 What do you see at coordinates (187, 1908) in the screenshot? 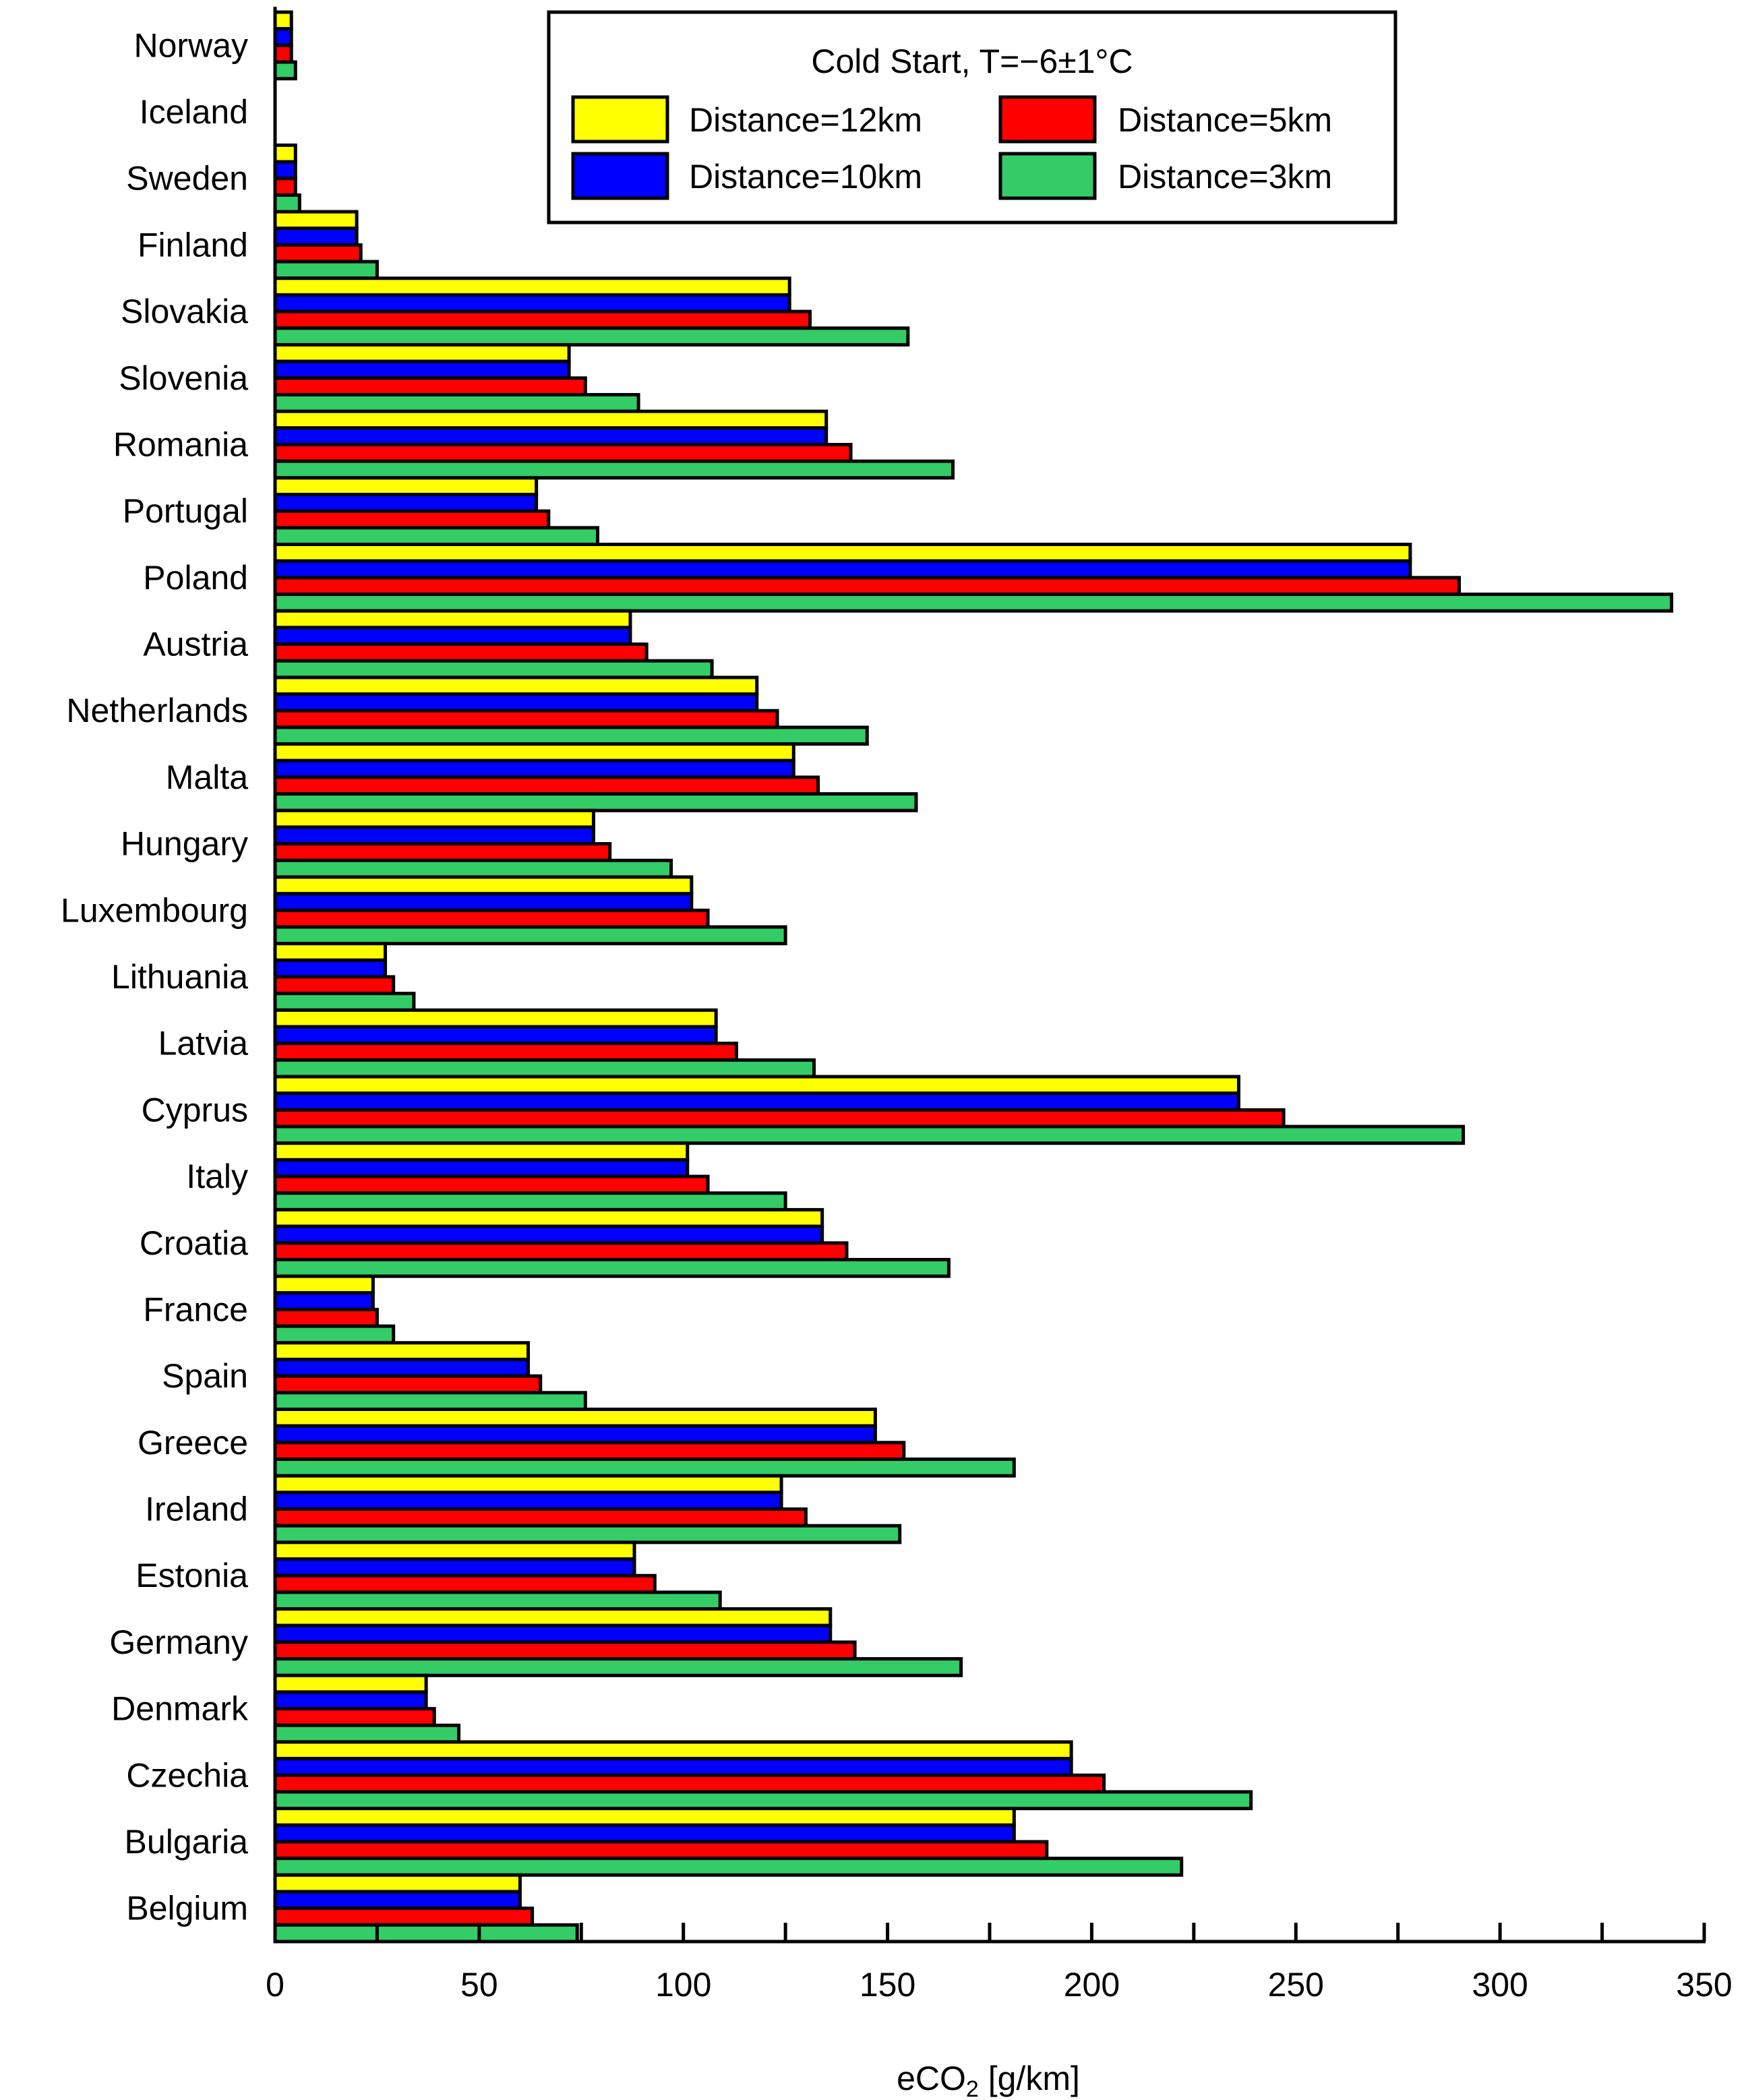
I see `category-label-belgium: Belgium` at bounding box center [187, 1908].